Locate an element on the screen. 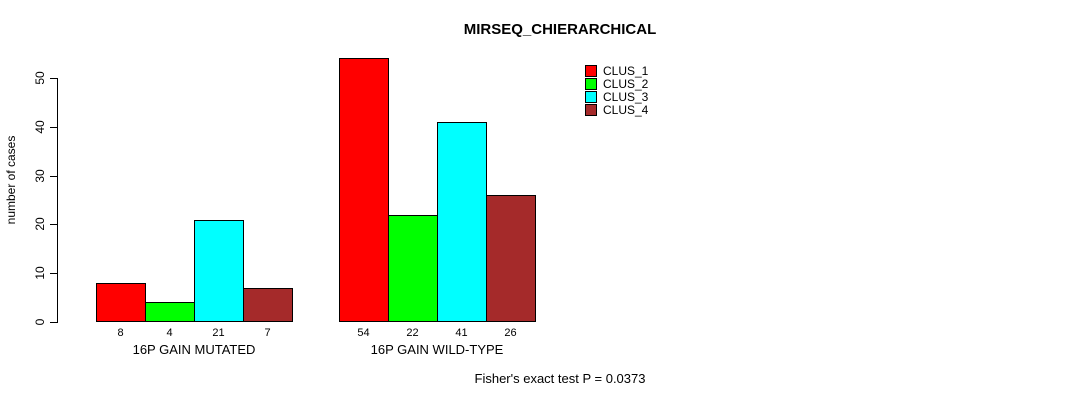 This screenshot has height=400, width=1090. bar-value-label: 7 is located at coordinates (267, 333).